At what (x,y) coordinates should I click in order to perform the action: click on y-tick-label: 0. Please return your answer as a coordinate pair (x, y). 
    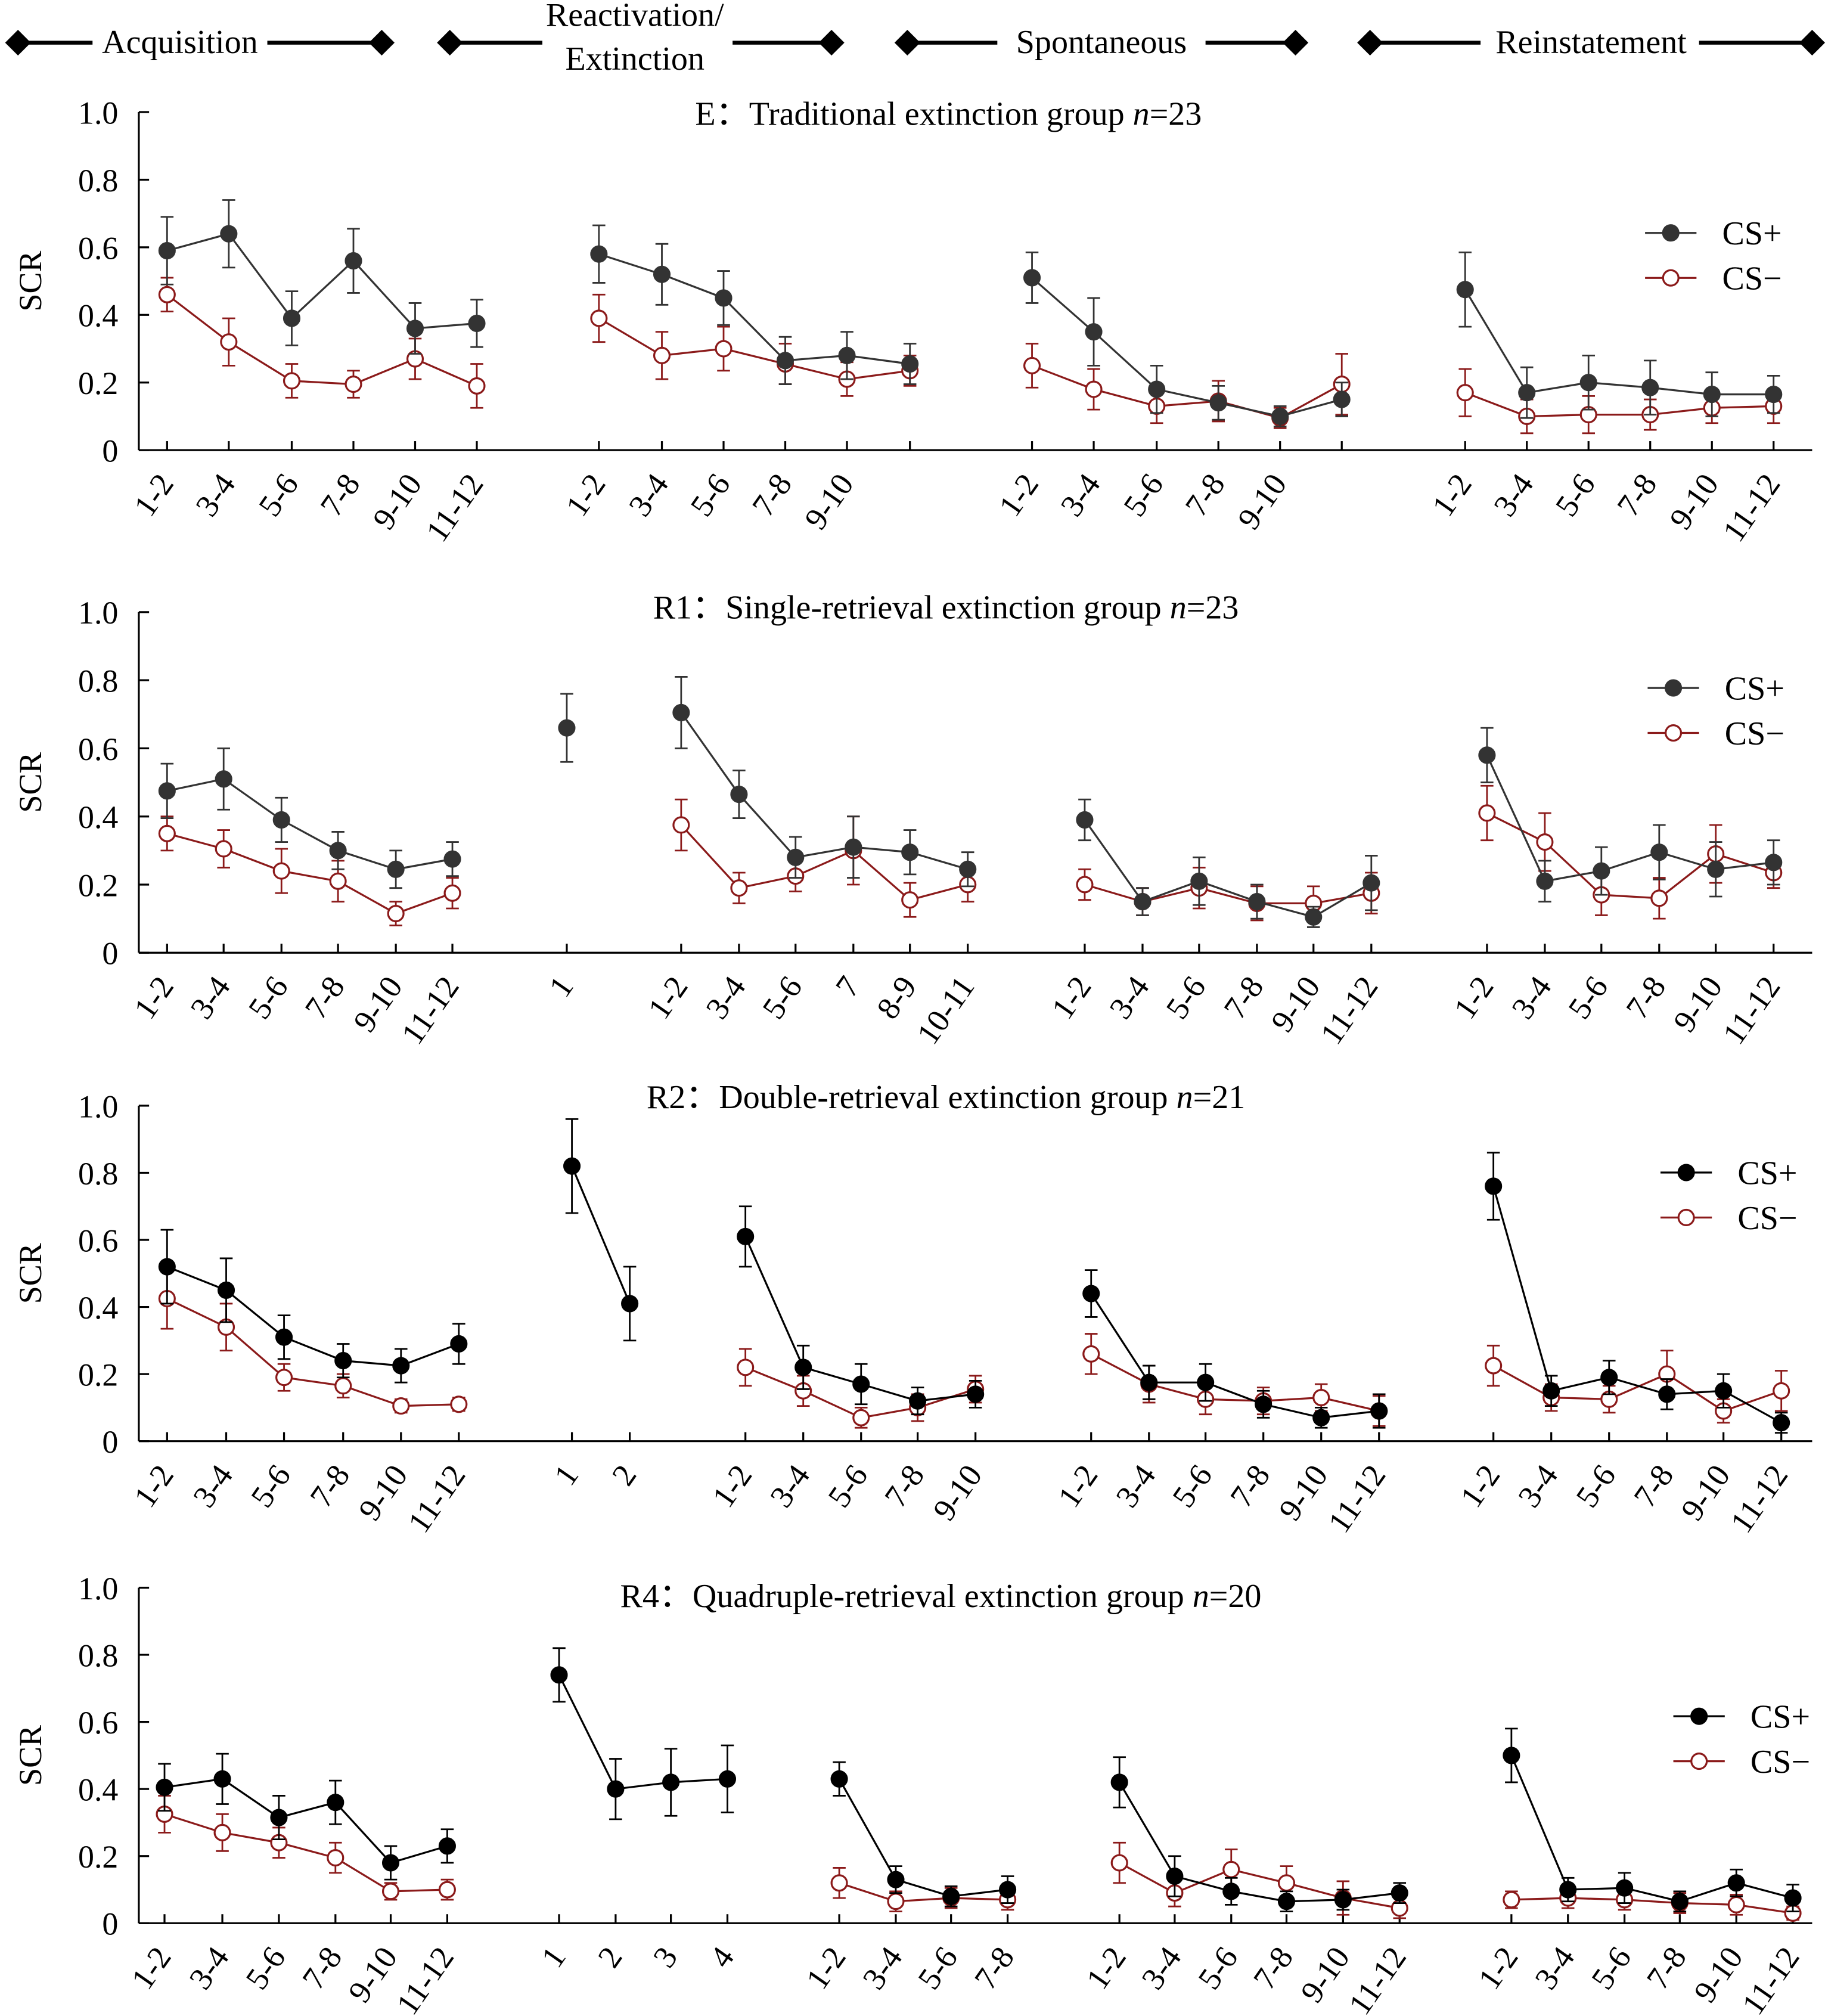
    Looking at the image, I should click on (110, 451).